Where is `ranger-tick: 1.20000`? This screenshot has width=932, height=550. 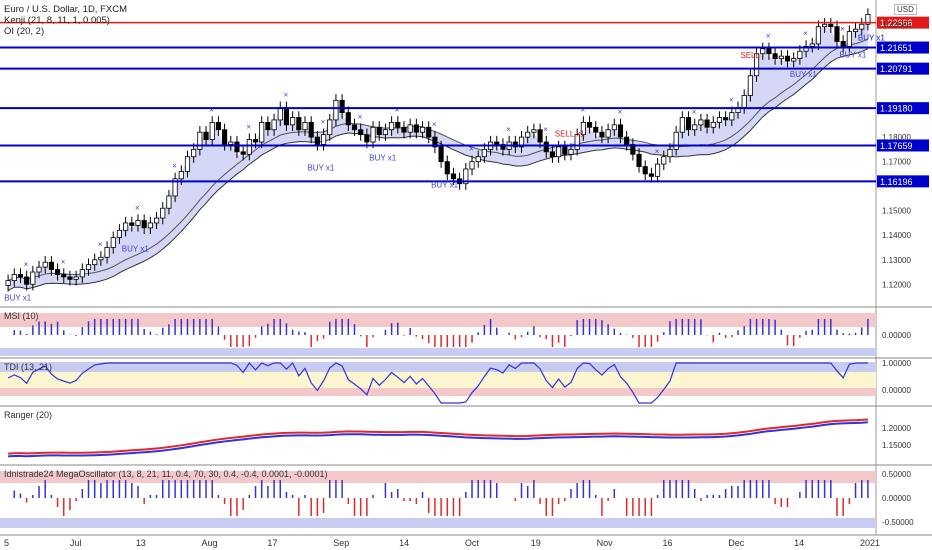
ranger-tick: 1.20000 is located at coordinates (896, 428).